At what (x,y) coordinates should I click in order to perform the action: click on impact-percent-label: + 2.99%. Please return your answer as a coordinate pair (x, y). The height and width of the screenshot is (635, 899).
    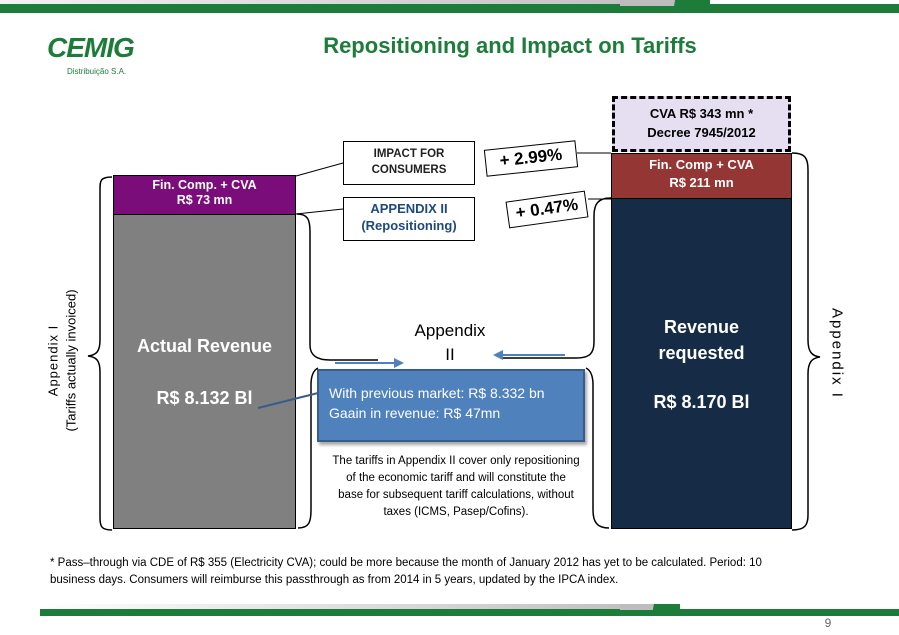
    Looking at the image, I should click on (531, 158).